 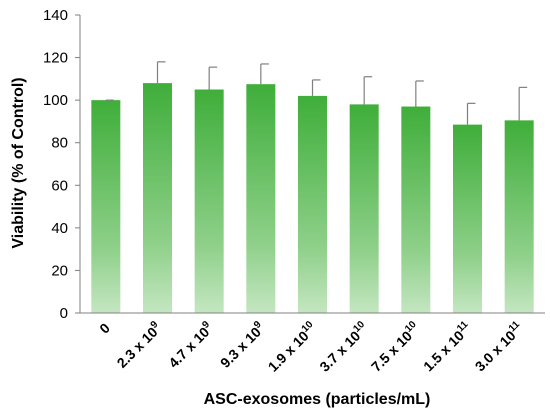 What do you see at coordinates (499, 347) in the screenshot?
I see `x-tick-label: 3.0 x 1011` at bounding box center [499, 347].